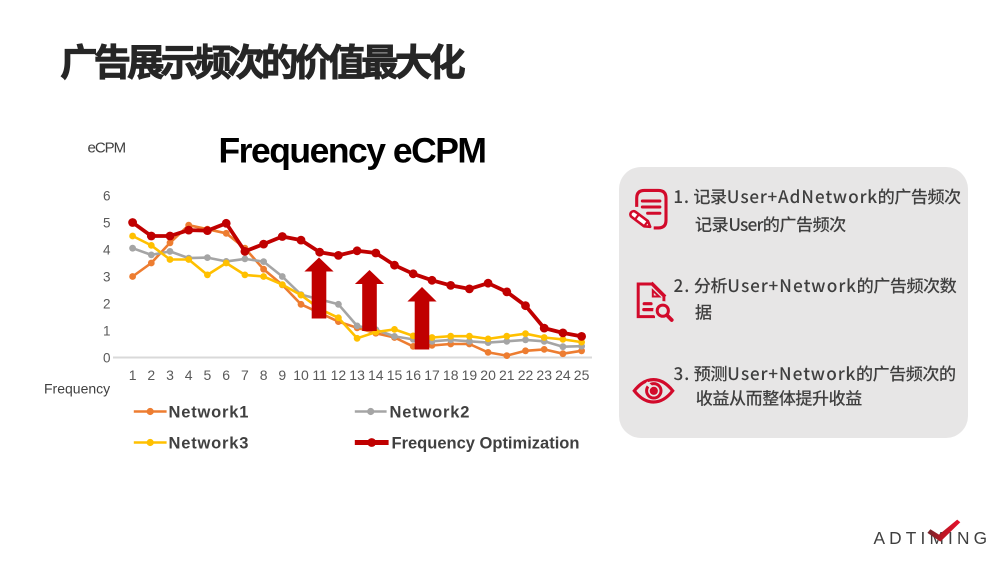  I want to click on svg-text: 17, so click(432, 375).